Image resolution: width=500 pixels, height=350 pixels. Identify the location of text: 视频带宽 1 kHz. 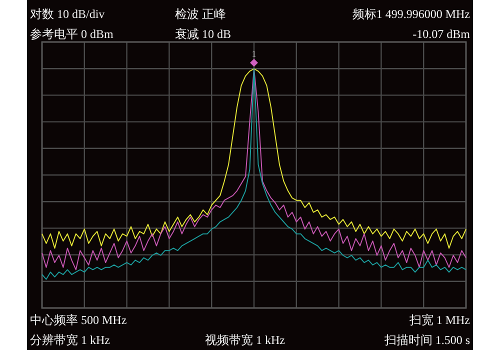
(245, 340).